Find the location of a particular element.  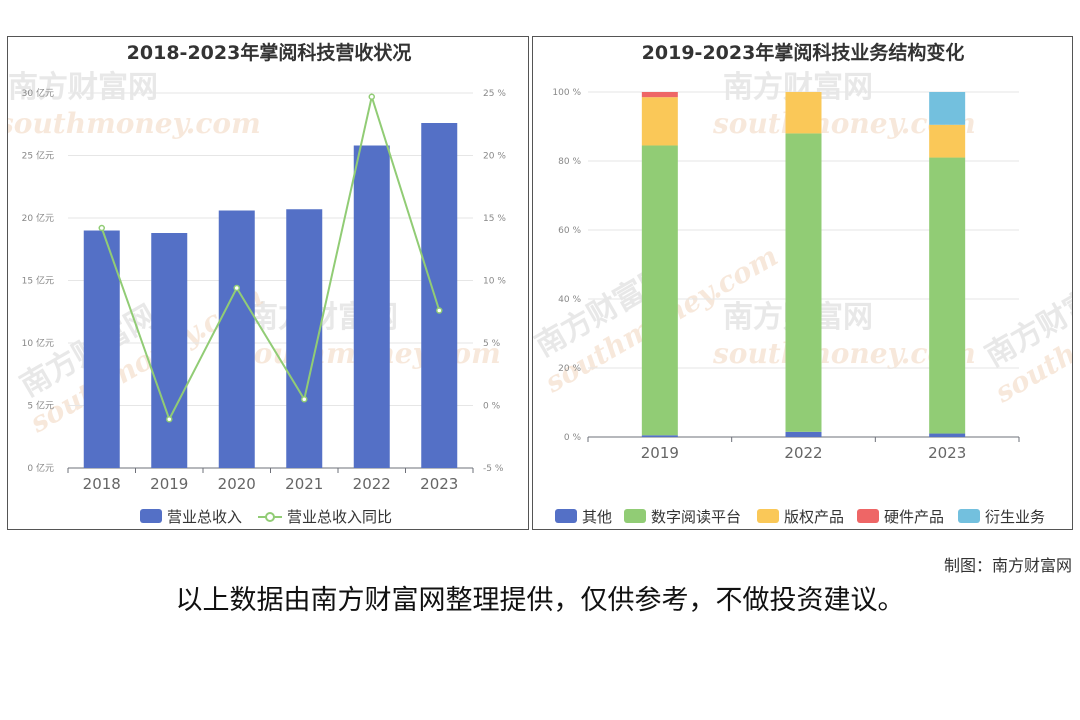

legend-swatch-revenue is located at coordinates (151, 516).